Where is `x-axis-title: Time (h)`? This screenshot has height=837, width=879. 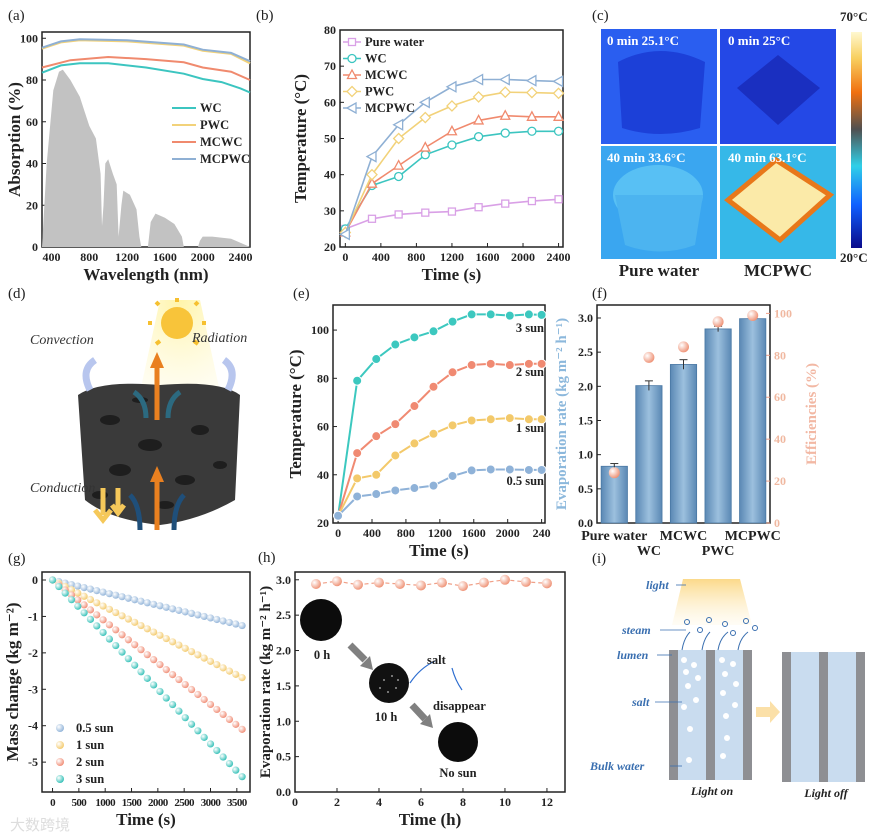 x-axis-title: Time (h) is located at coordinates (430, 819).